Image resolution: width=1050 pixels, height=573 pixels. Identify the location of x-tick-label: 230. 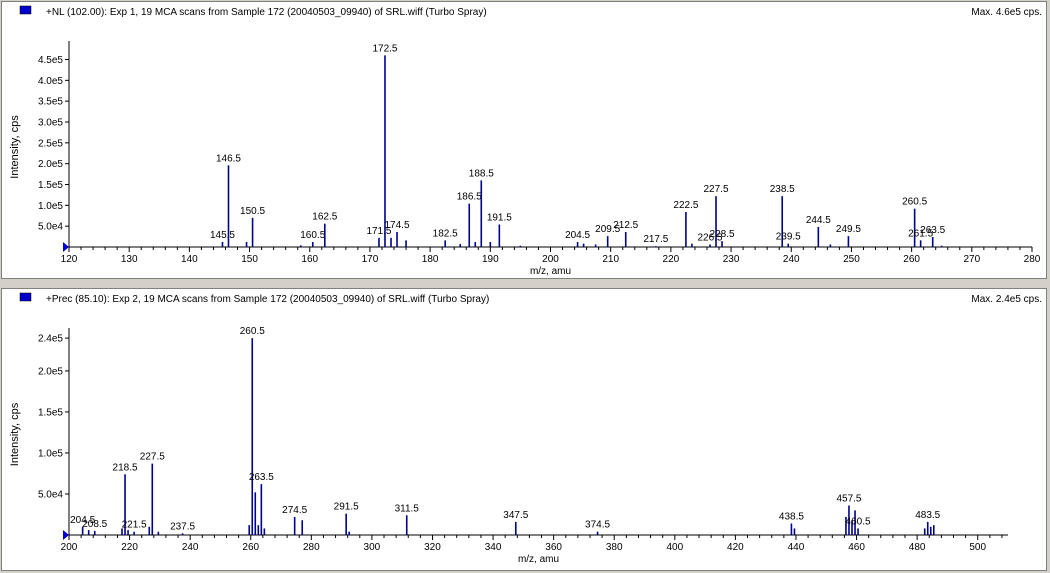
(731, 259).